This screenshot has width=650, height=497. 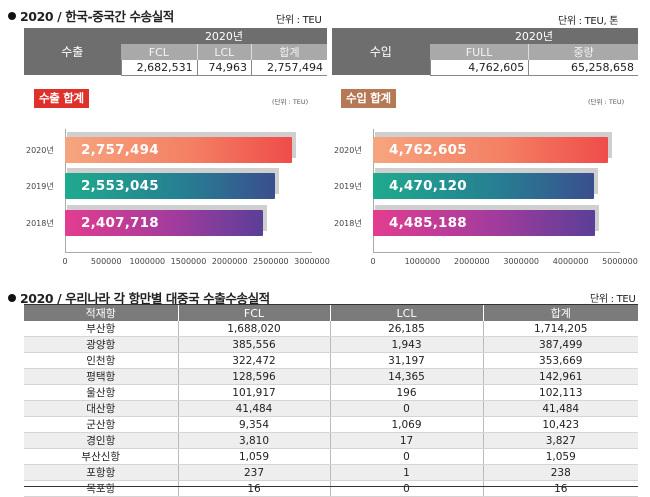 What do you see at coordinates (254, 329) in the screenshot?
I see `fcl-cell: 1,688,020` at bounding box center [254, 329].